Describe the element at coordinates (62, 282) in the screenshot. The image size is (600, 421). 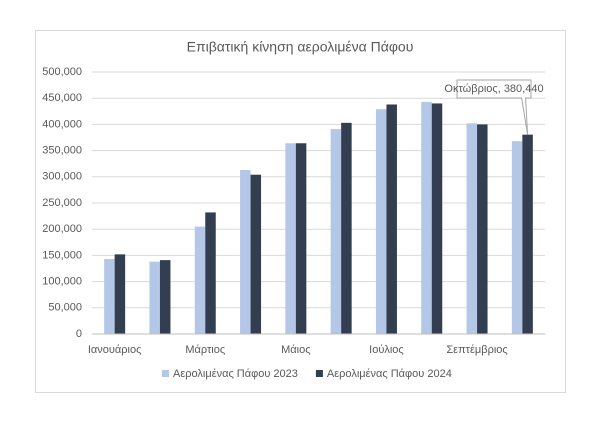
I see `y-tick-label: 100,000` at that location.